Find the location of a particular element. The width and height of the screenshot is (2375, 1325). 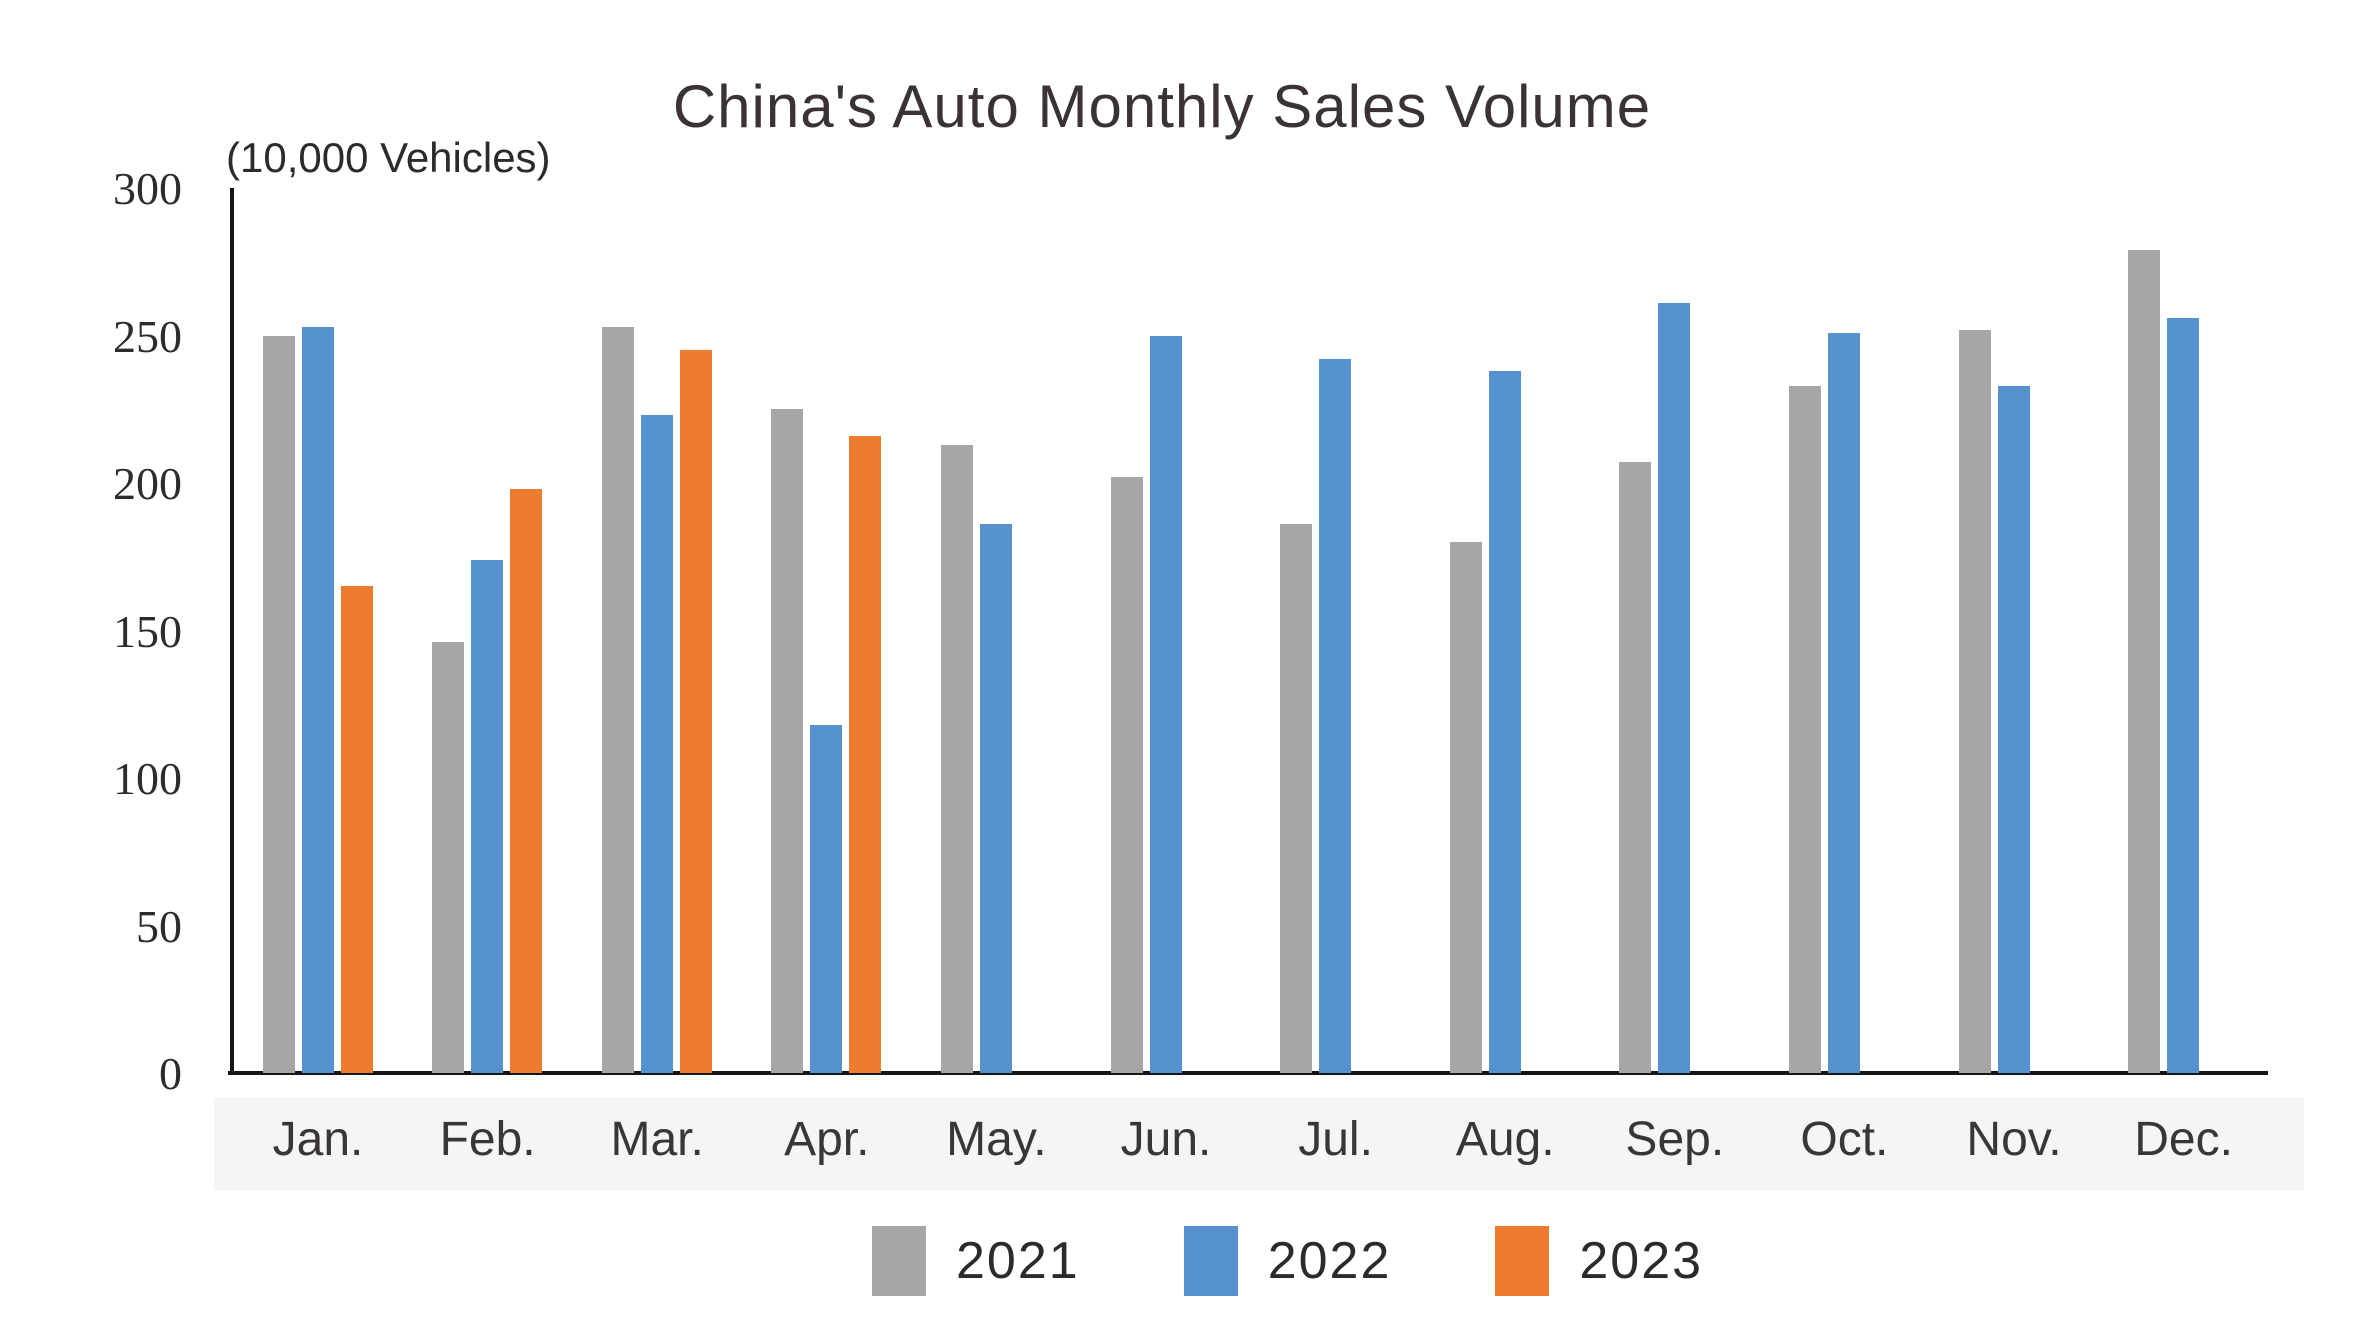

bar-2021-aug is located at coordinates (1465, 807).